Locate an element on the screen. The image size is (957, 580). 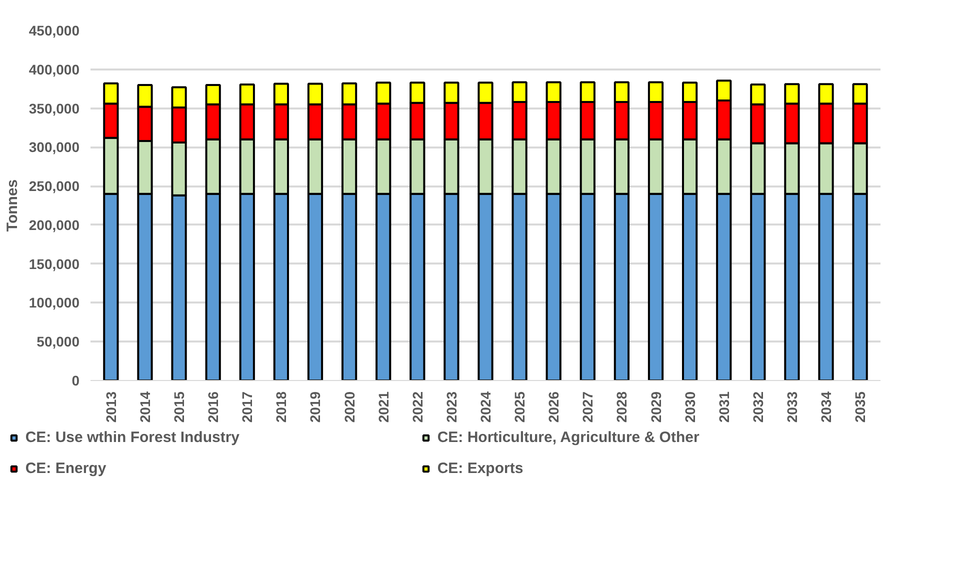
y-tick-label: 0 is located at coordinates (76, 380).